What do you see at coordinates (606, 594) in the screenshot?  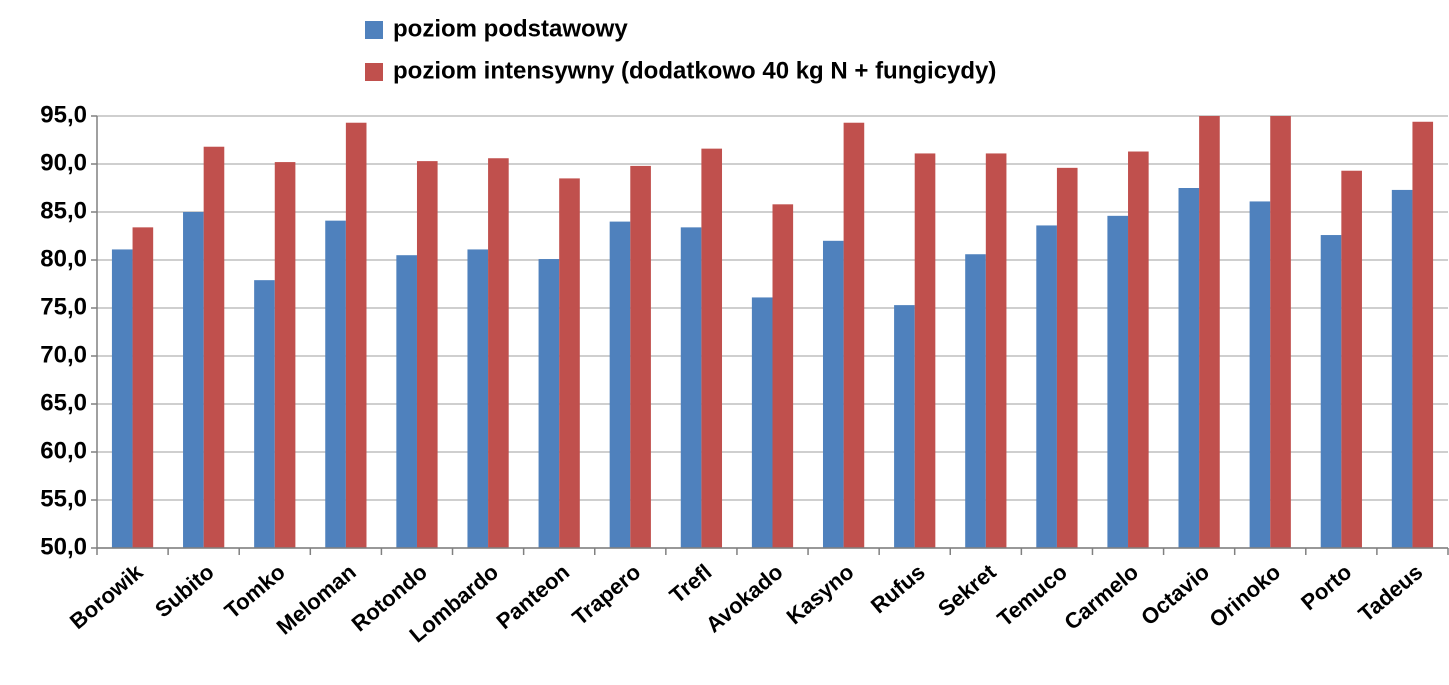 I see `x-tick-label: Trapero` at bounding box center [606, 594].